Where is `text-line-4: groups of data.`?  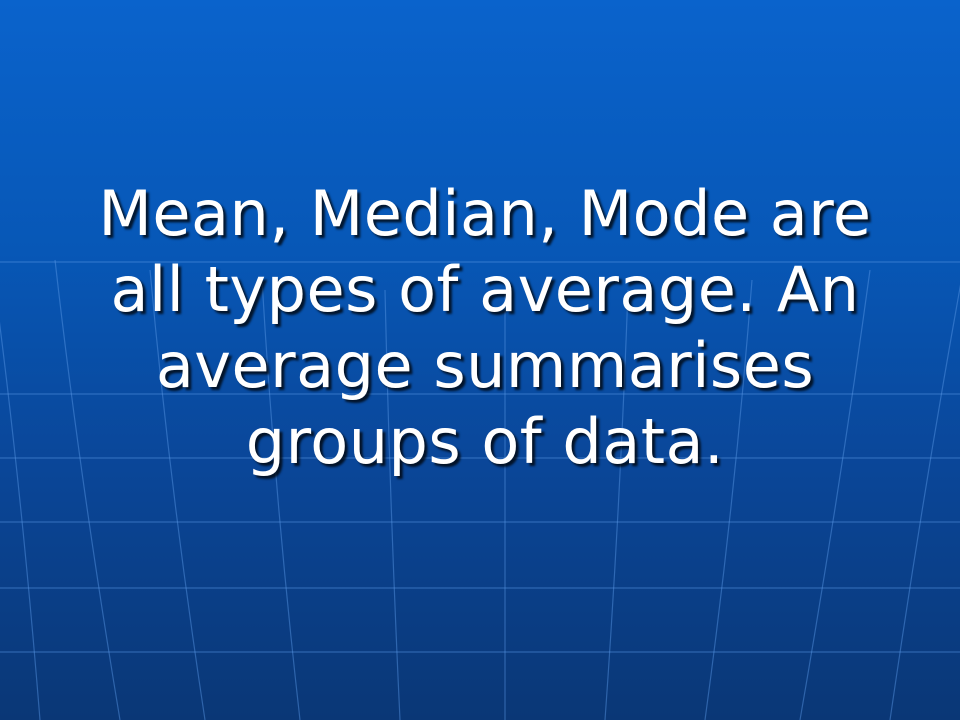
text-line-4: groups of data. is located at coordinates (485, 441).